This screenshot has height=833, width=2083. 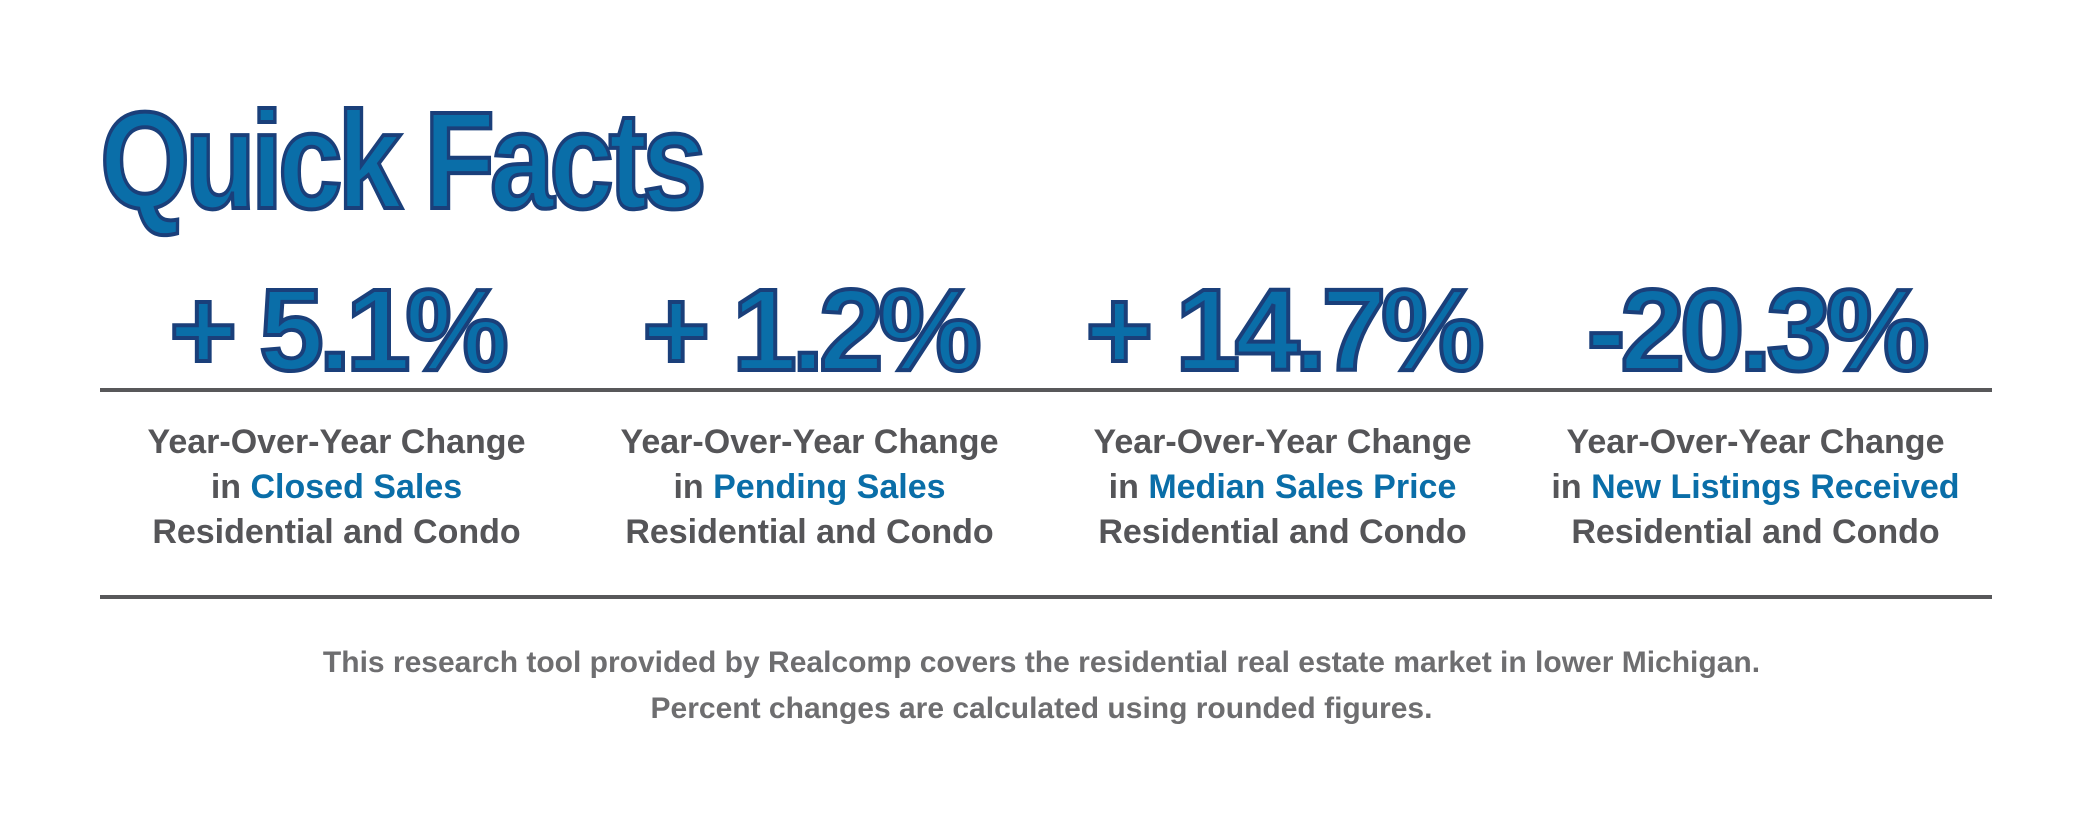 What do you see at coordinates (811, 330) in the screenshot?
I see `pending-sales-change-value: + 1.2%` at bounding box center [811, 330].